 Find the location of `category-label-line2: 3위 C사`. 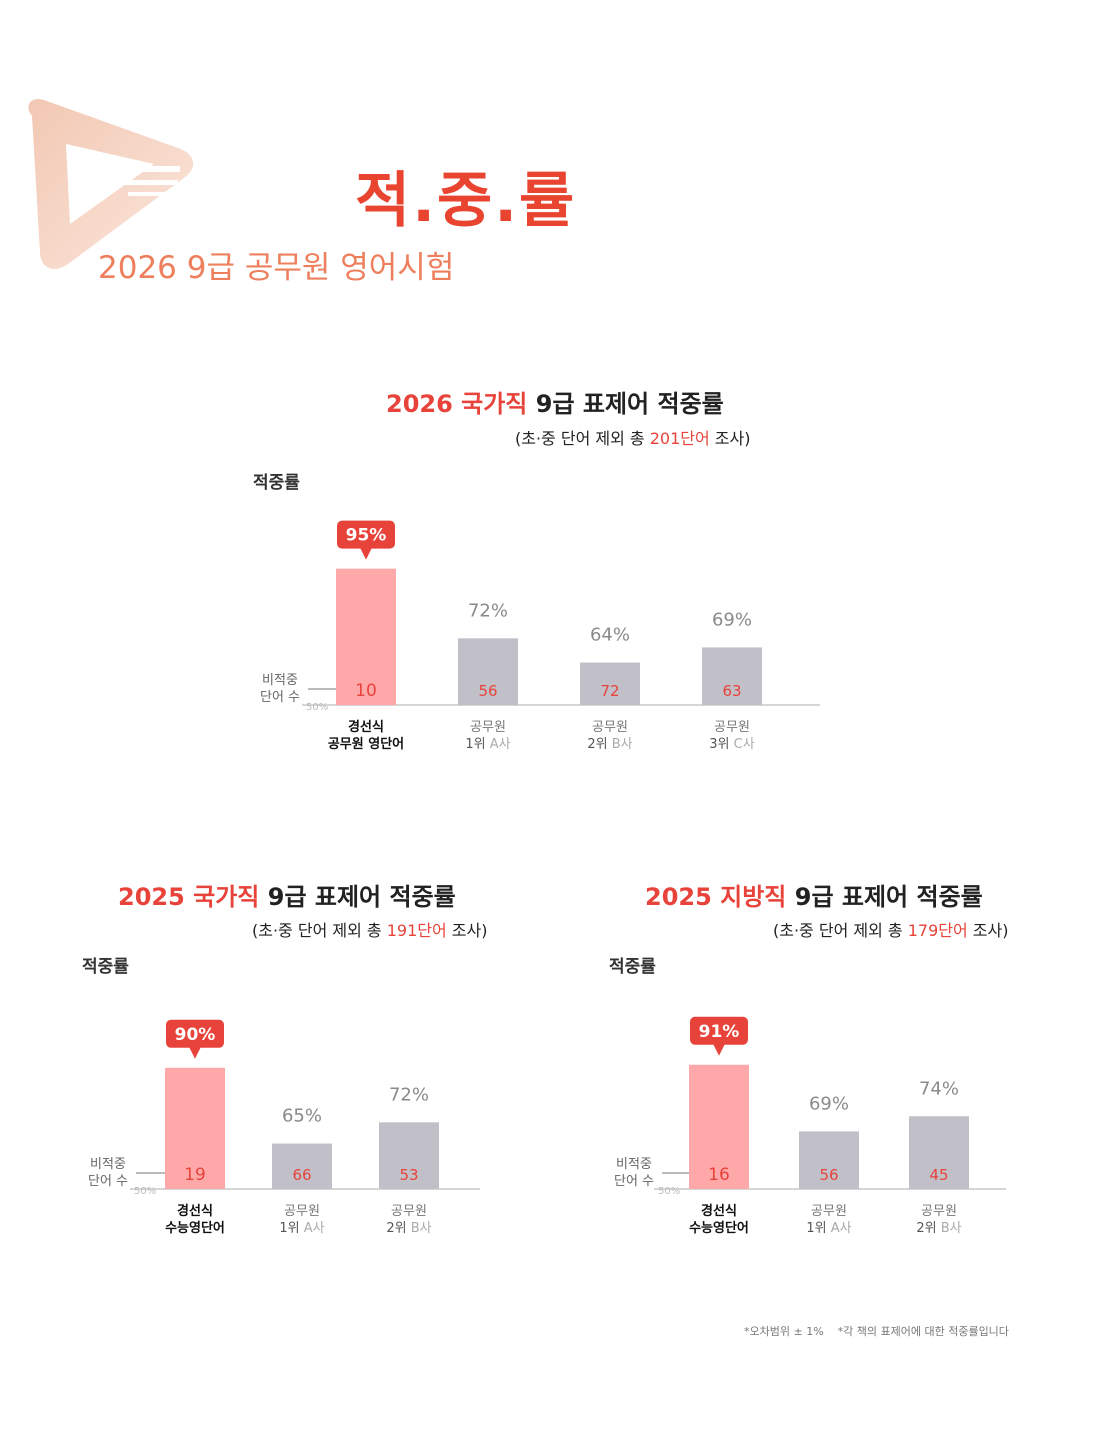

category-label-line2: 3위 C사 is located at coordinates (731, 744).